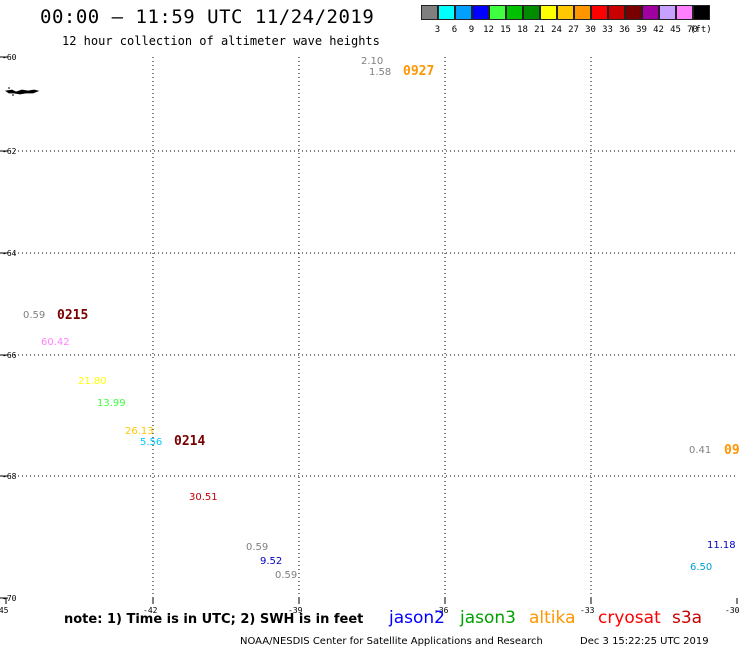 This screenshot has width=740, height=650. I want to click on legend-bin-label: 33, so click(607, 30).